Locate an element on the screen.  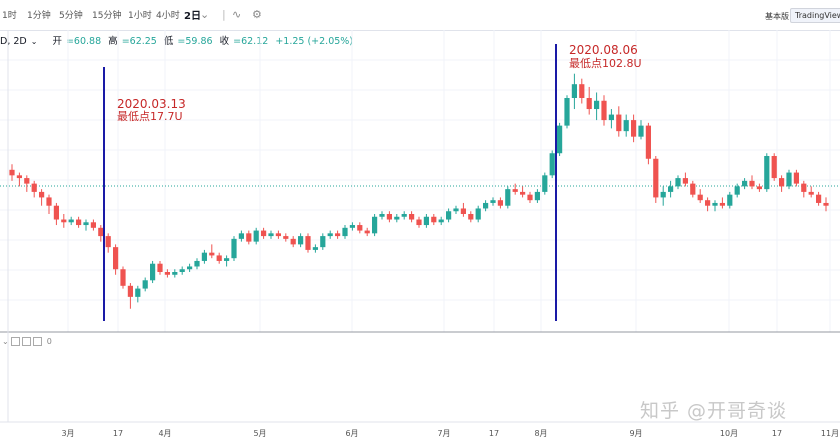
x-axis: 3月 17 4月 5月 6月 7月 17 8月 9月 10月 17 11月 is located at coordinates (450, 433).